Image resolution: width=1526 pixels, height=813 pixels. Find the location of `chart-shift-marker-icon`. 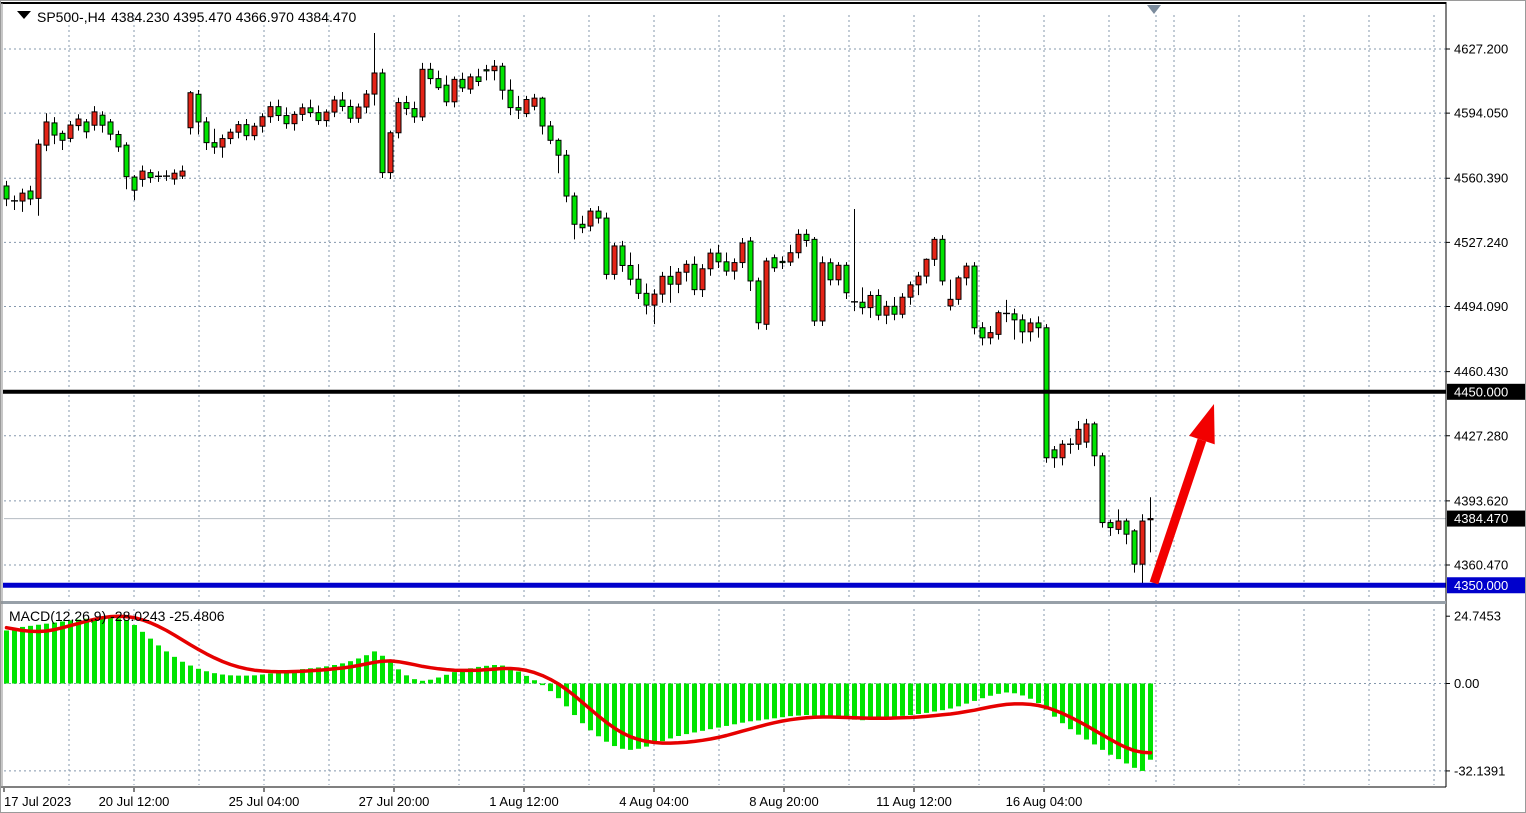

chart-shift-marker-icon is located at coordinates (1154, 9).